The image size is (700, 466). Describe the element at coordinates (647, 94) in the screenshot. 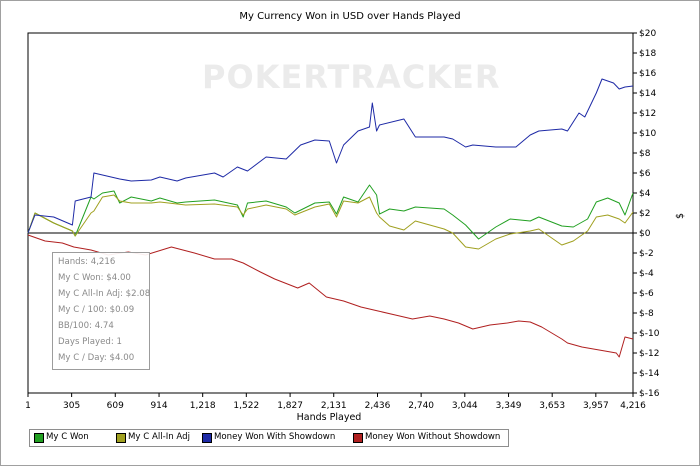

I see `y-tick-label: $14` at that location.